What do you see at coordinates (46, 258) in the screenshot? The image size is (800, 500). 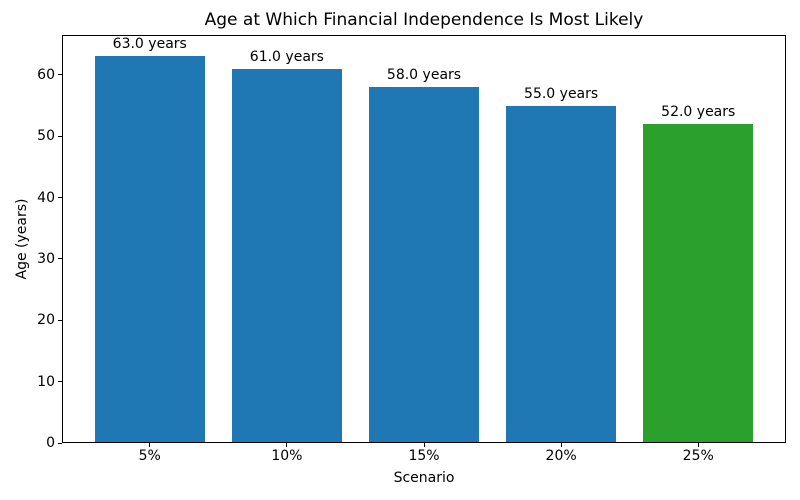 I see `y-tick-label: 30` at bounding box center [46, 258].